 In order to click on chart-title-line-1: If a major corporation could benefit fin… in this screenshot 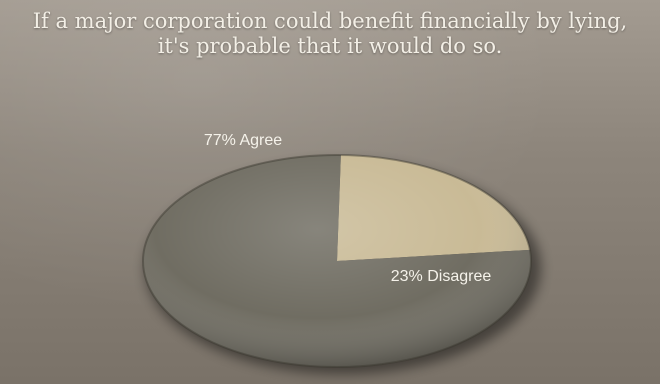, I will do `click(330, 21)`.